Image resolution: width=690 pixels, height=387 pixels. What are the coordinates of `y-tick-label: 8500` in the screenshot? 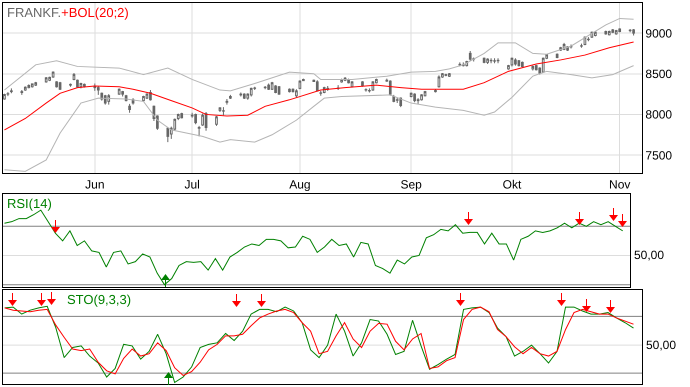 It's located at (658, 73).